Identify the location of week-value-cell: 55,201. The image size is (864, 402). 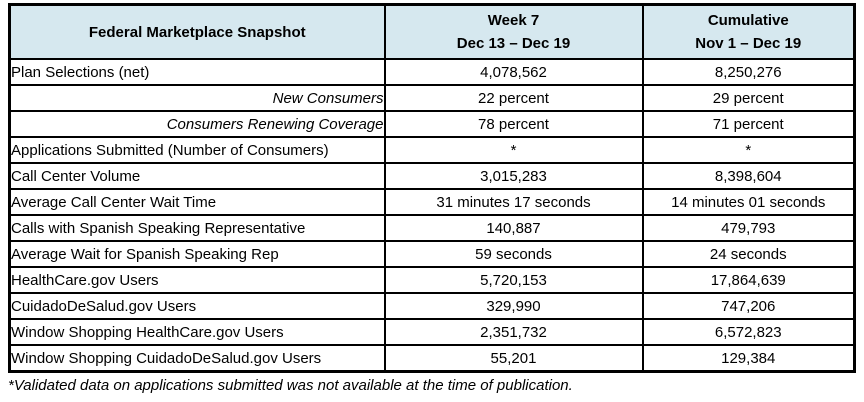
(513, 358).